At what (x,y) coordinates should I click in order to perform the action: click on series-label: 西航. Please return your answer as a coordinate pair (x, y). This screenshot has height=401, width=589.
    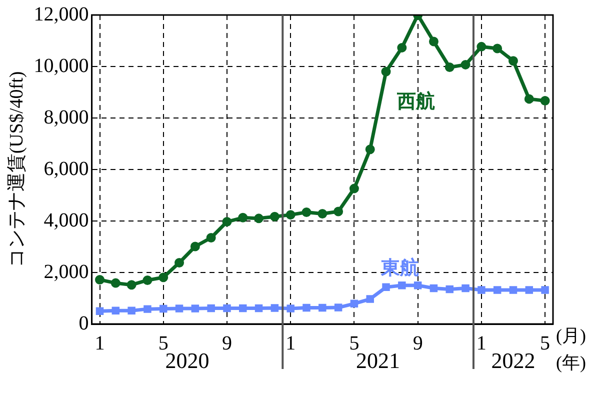
    Looking at the image, I should click on (415, 101).